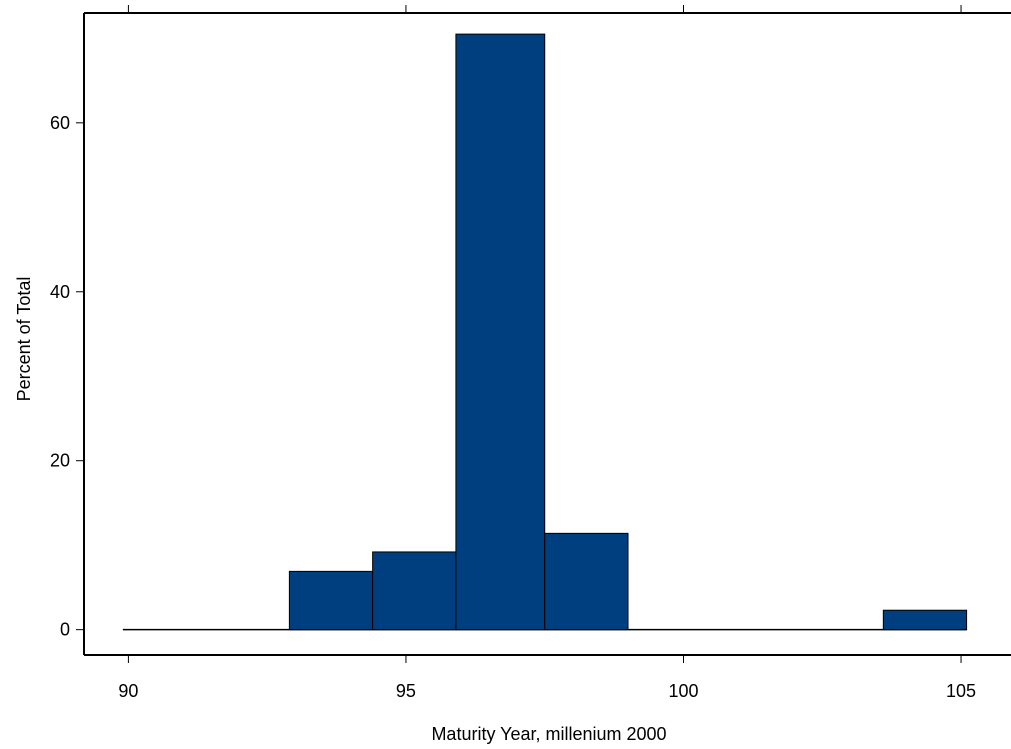 The height and width of the screenshot is (749, 1011). I want to click on x-tick-label: 90, so click(128, 691).